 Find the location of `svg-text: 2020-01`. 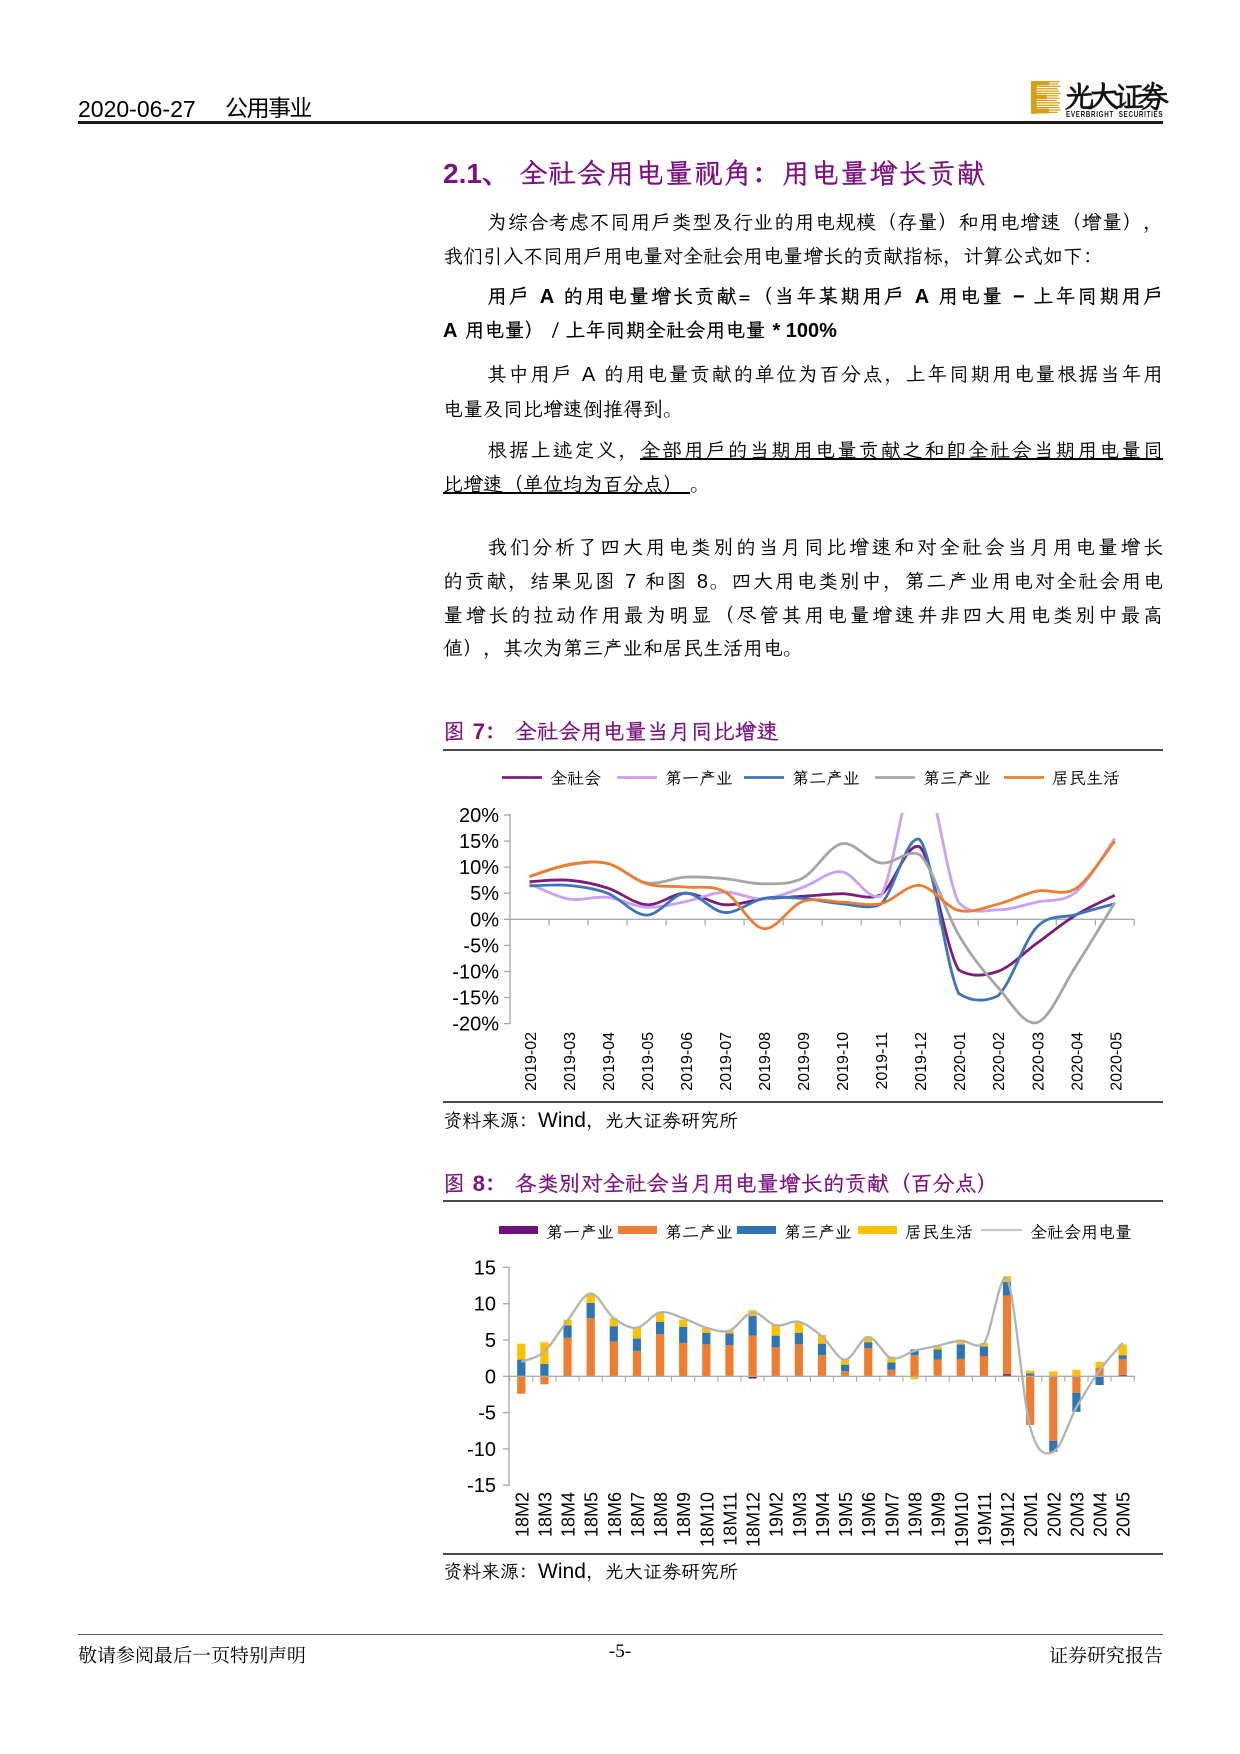

svg-text: 2020-01 is located at coordinates (960, 1061).